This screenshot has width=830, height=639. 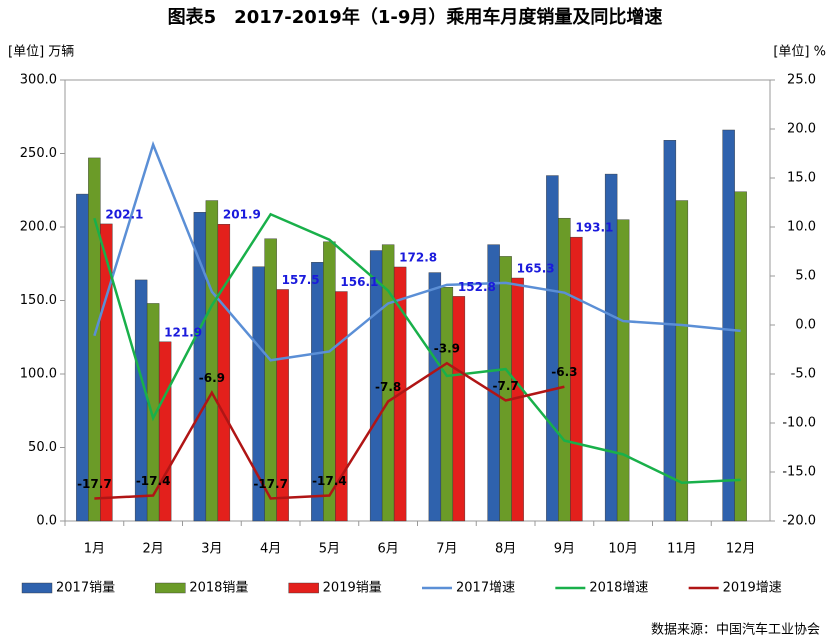 What do you see at coordinates (564, 549) in the screenshot?
I see `x-tick-label: 9月` at bounding box center [564, 549].